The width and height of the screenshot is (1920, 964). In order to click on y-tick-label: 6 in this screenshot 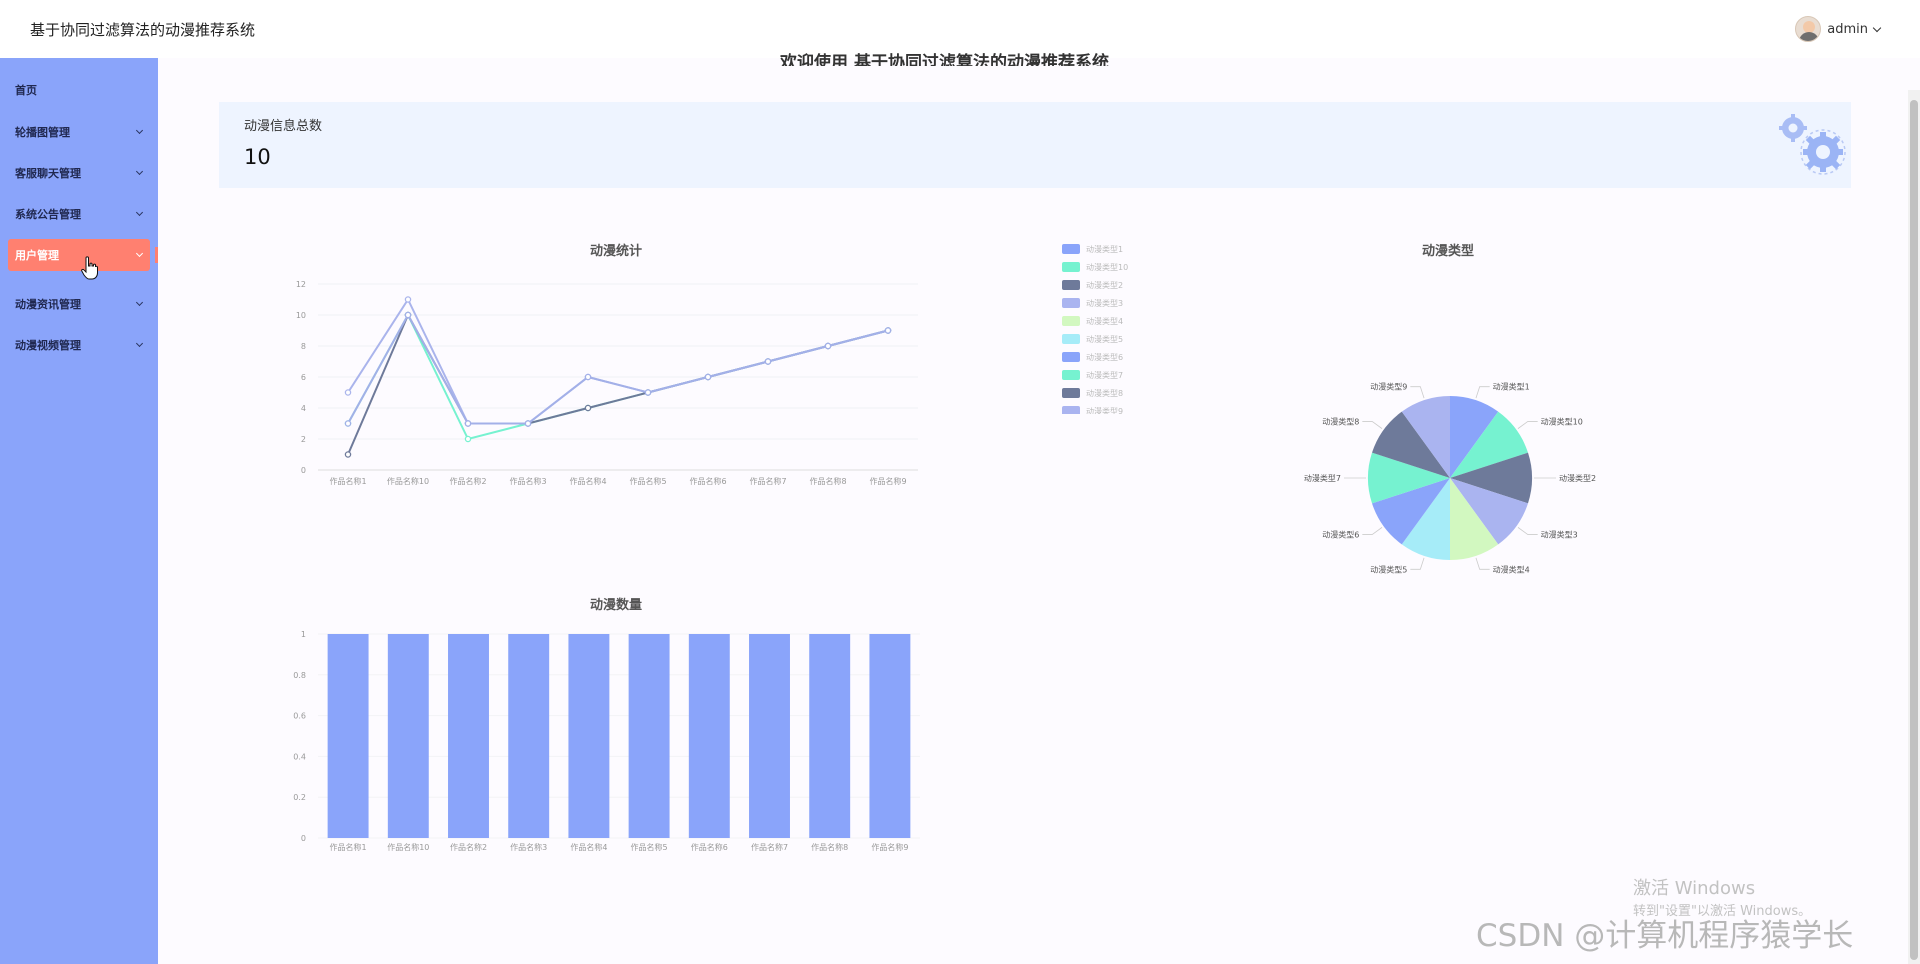, I will do `click(303, 377)`.